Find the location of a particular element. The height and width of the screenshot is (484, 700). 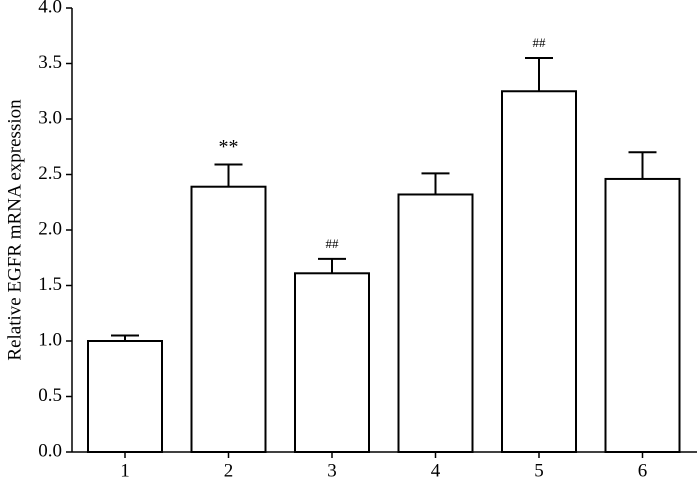

y-tick-label: 1.0 is located at coordinates (50, 339).